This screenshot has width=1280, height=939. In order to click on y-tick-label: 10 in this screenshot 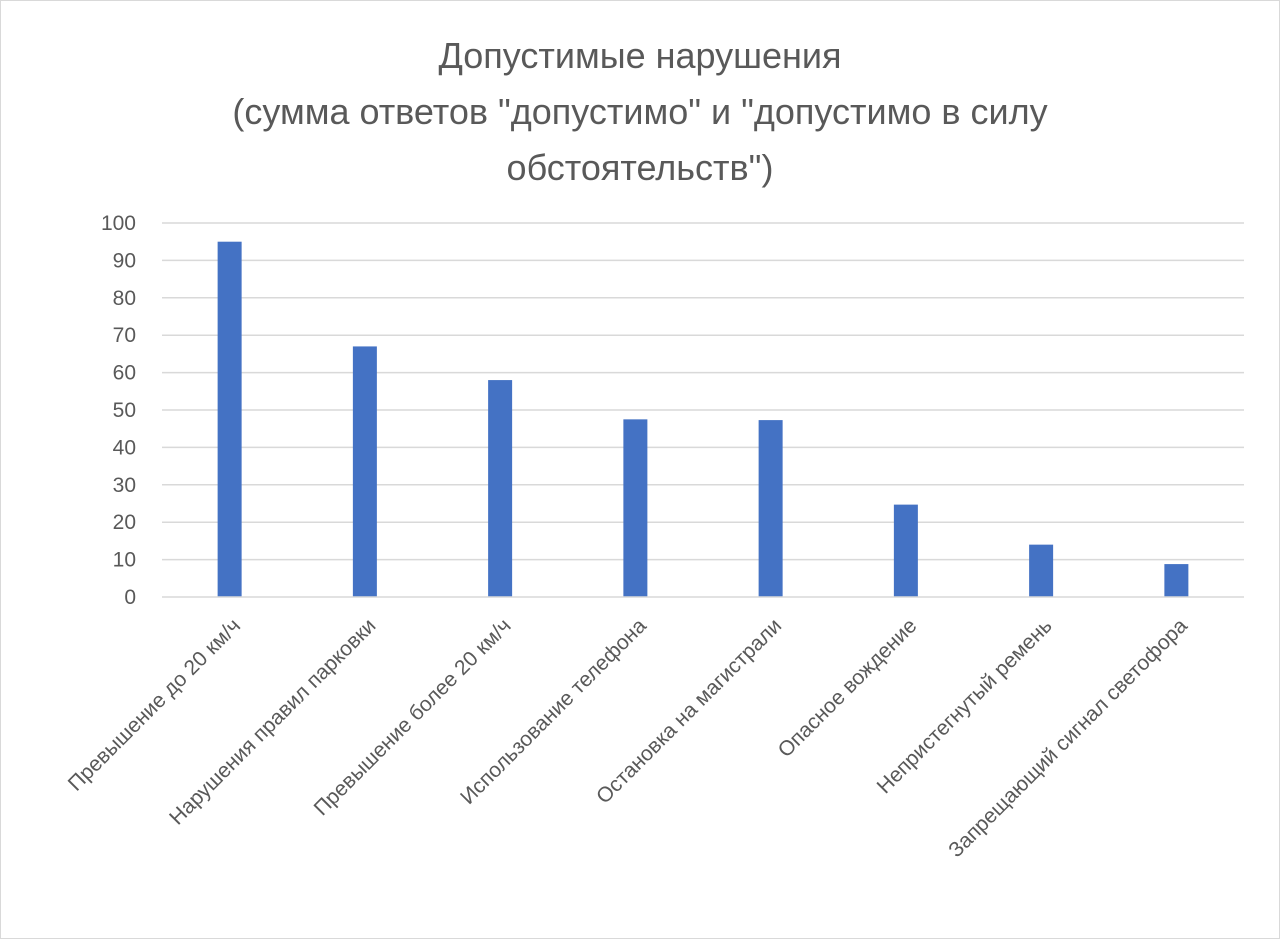, I will do `click(124, 560)`.